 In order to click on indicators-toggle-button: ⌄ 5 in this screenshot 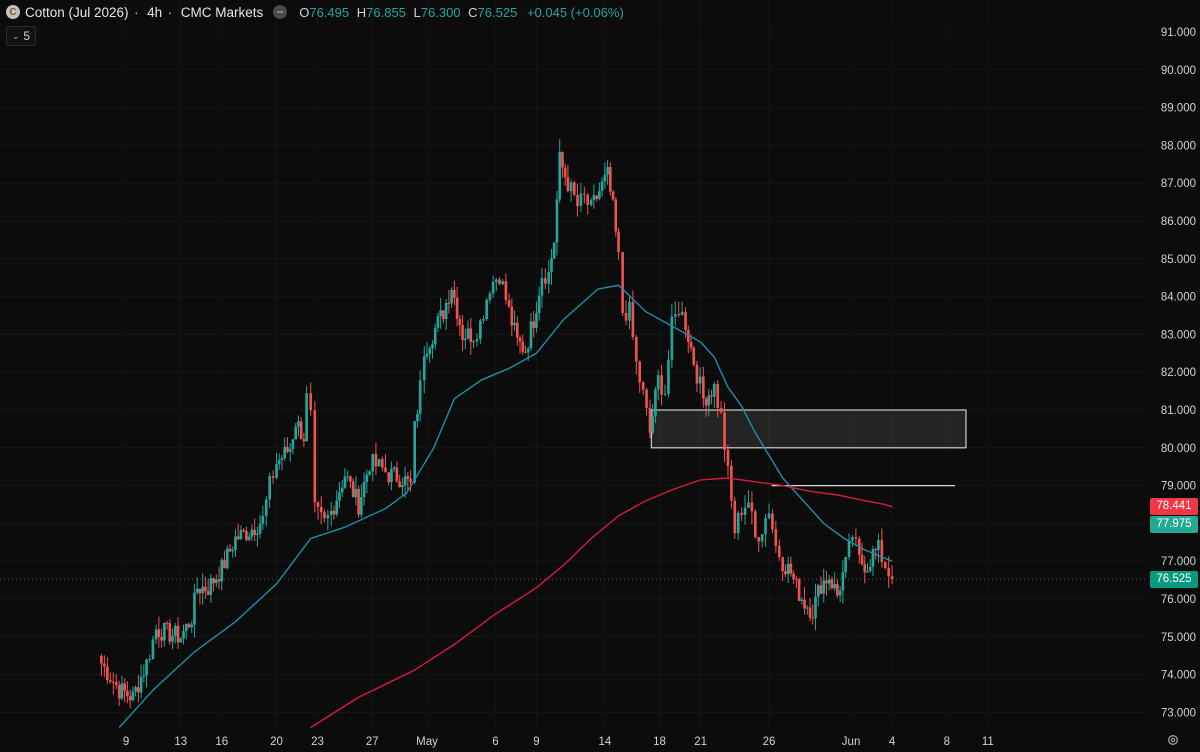, I will do `click(21, 36)`.